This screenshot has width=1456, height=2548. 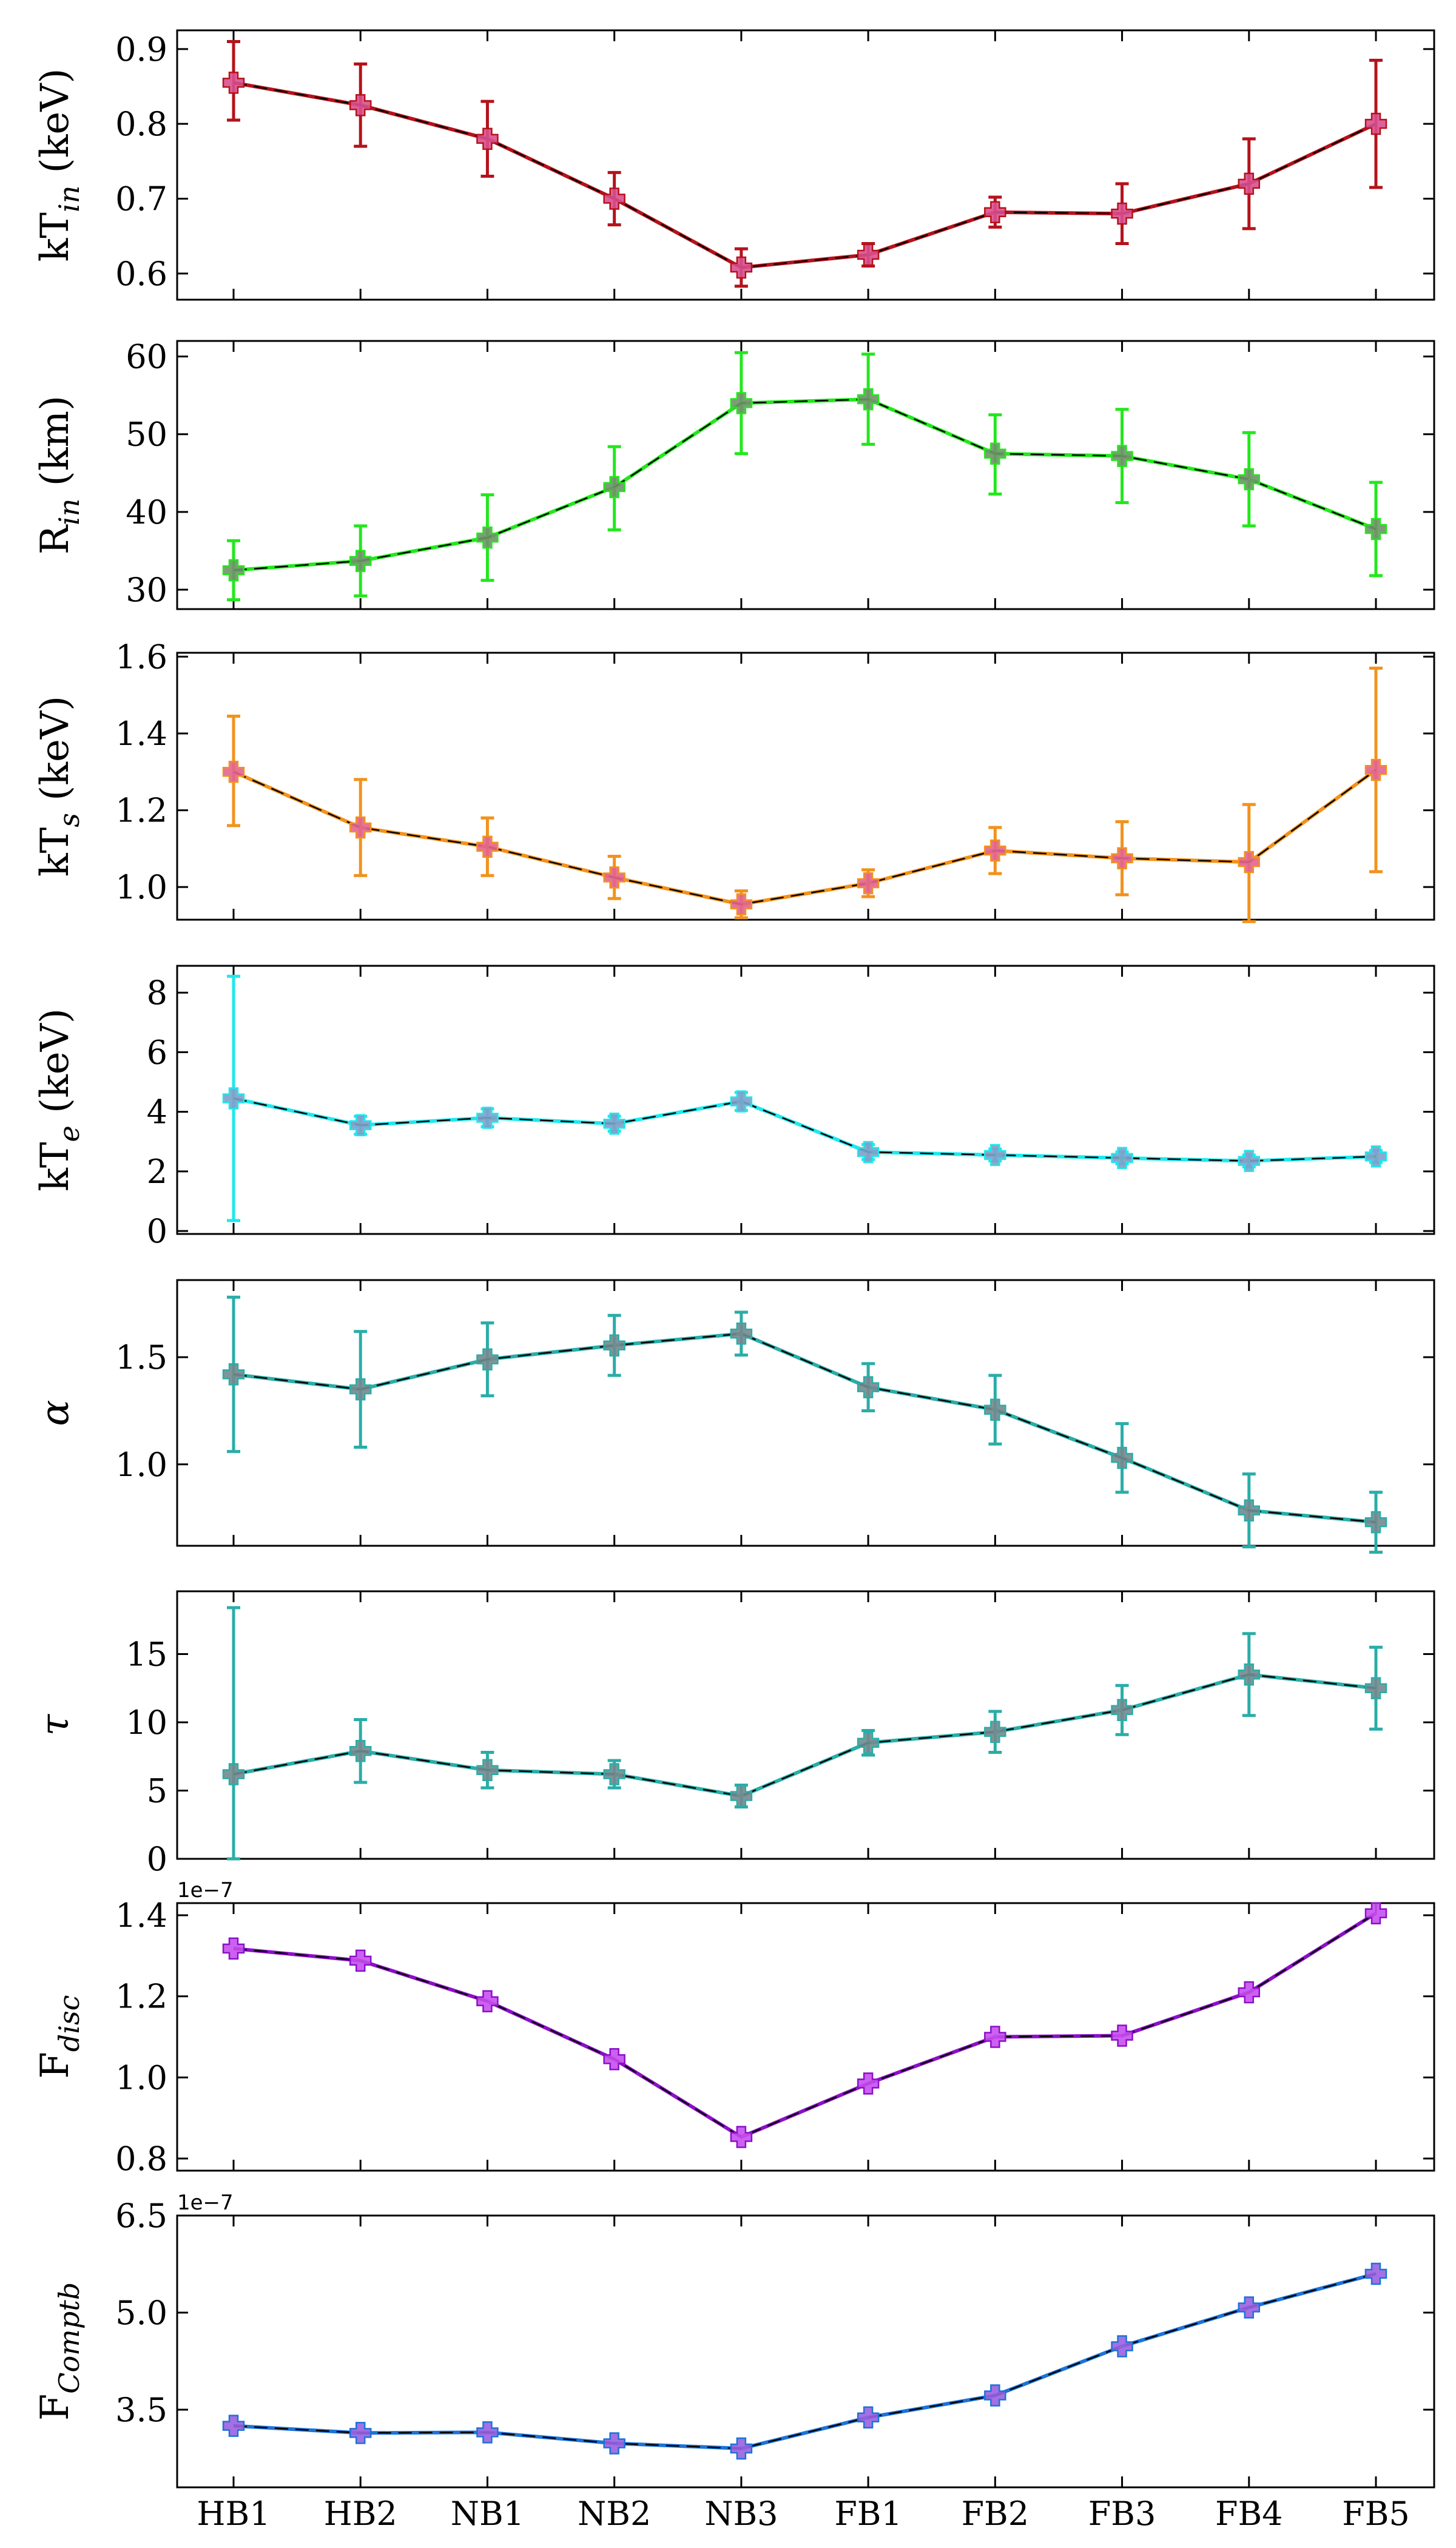 I want to click on panel-5: 1.0 1.5 α, so click(x=734, y=1416).